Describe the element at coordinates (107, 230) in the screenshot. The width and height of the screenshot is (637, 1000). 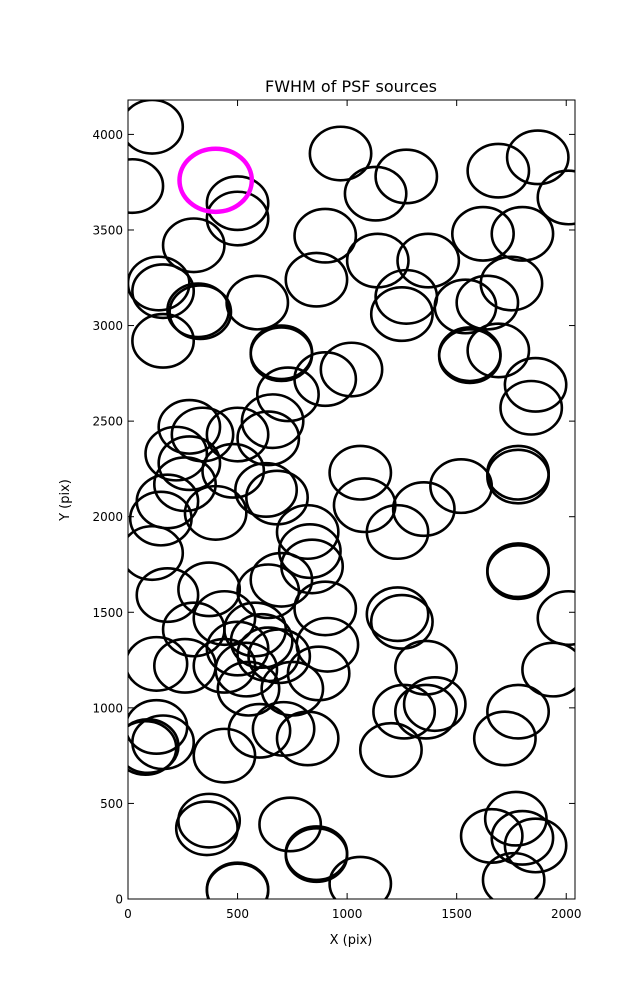
I see `y-tick-label-3500: 3500` at that location.